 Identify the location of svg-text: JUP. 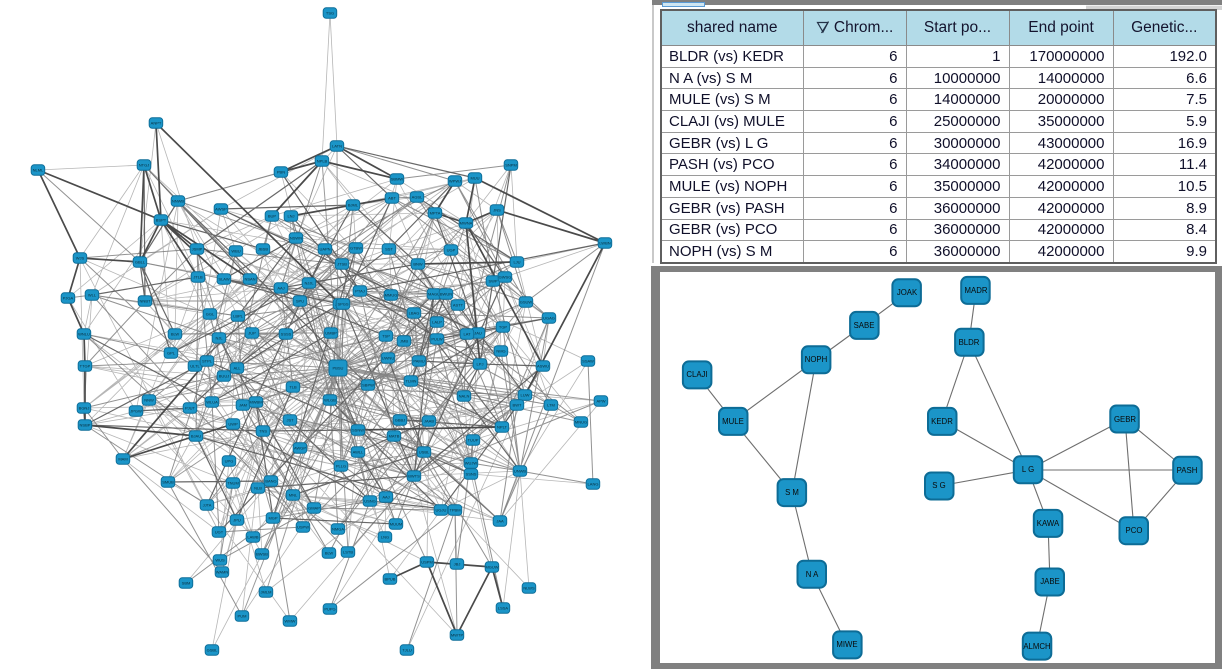
(252, 333).